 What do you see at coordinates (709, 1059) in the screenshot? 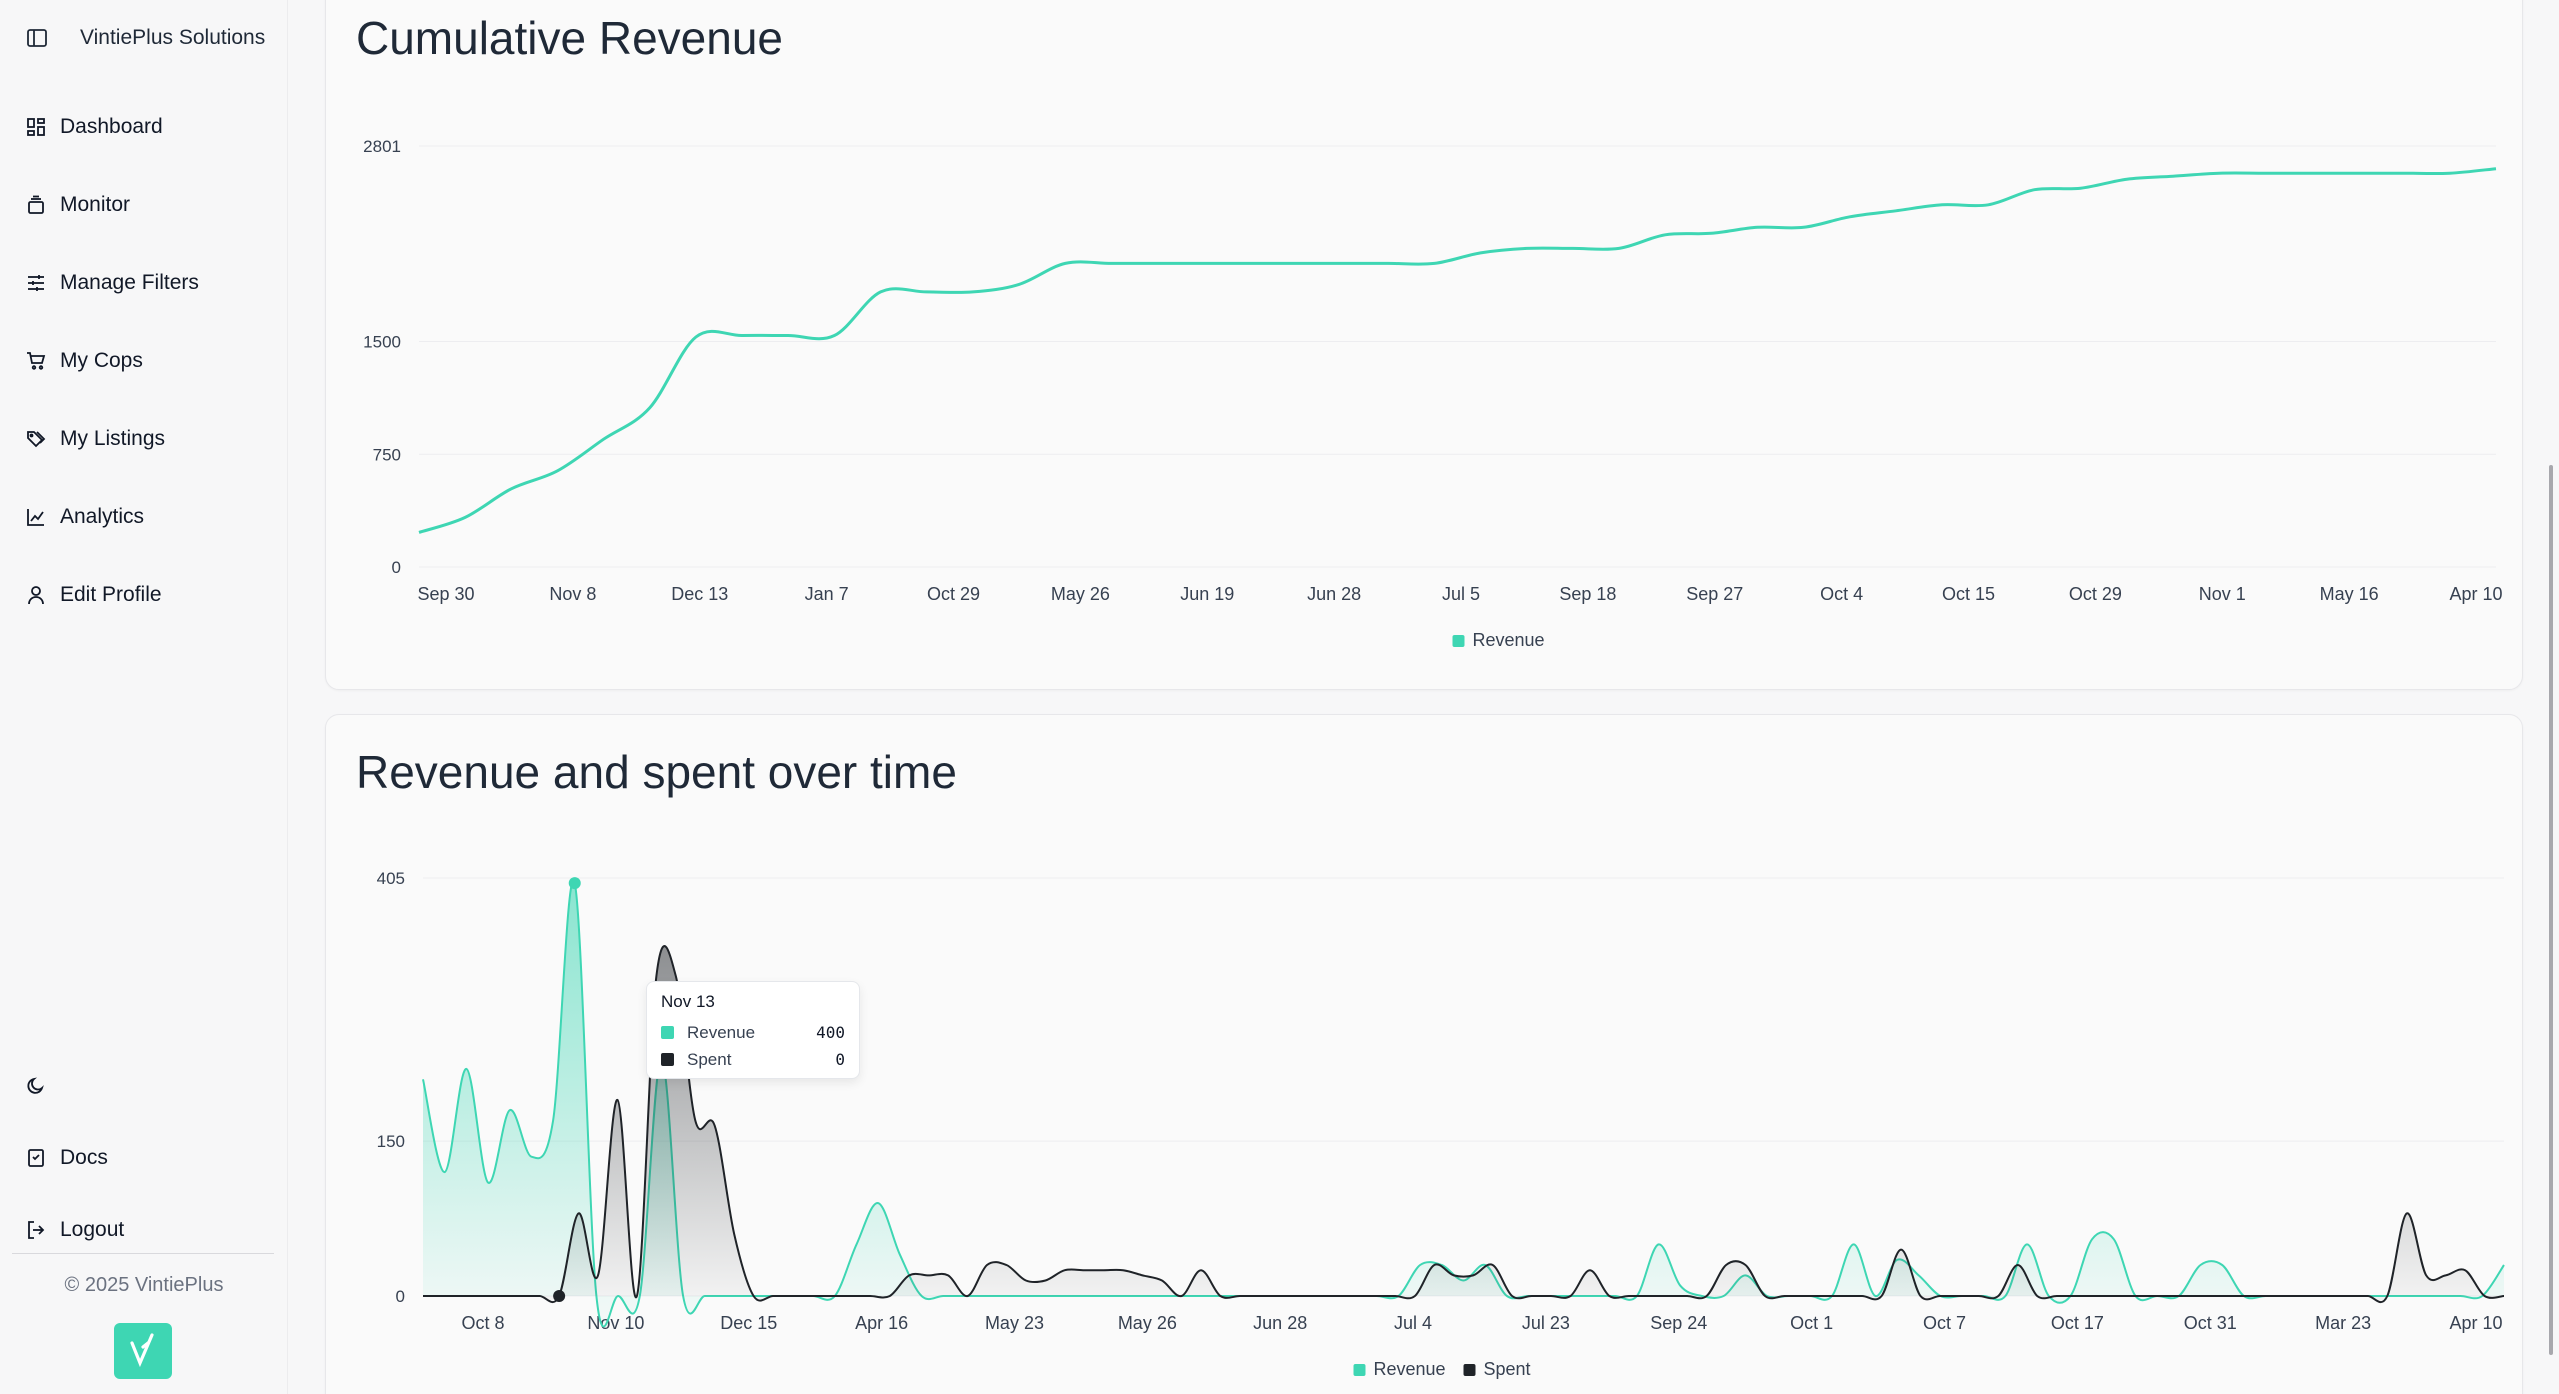
I see `tooltip-spent-label: Spent` at bounding box center [709, 1059].